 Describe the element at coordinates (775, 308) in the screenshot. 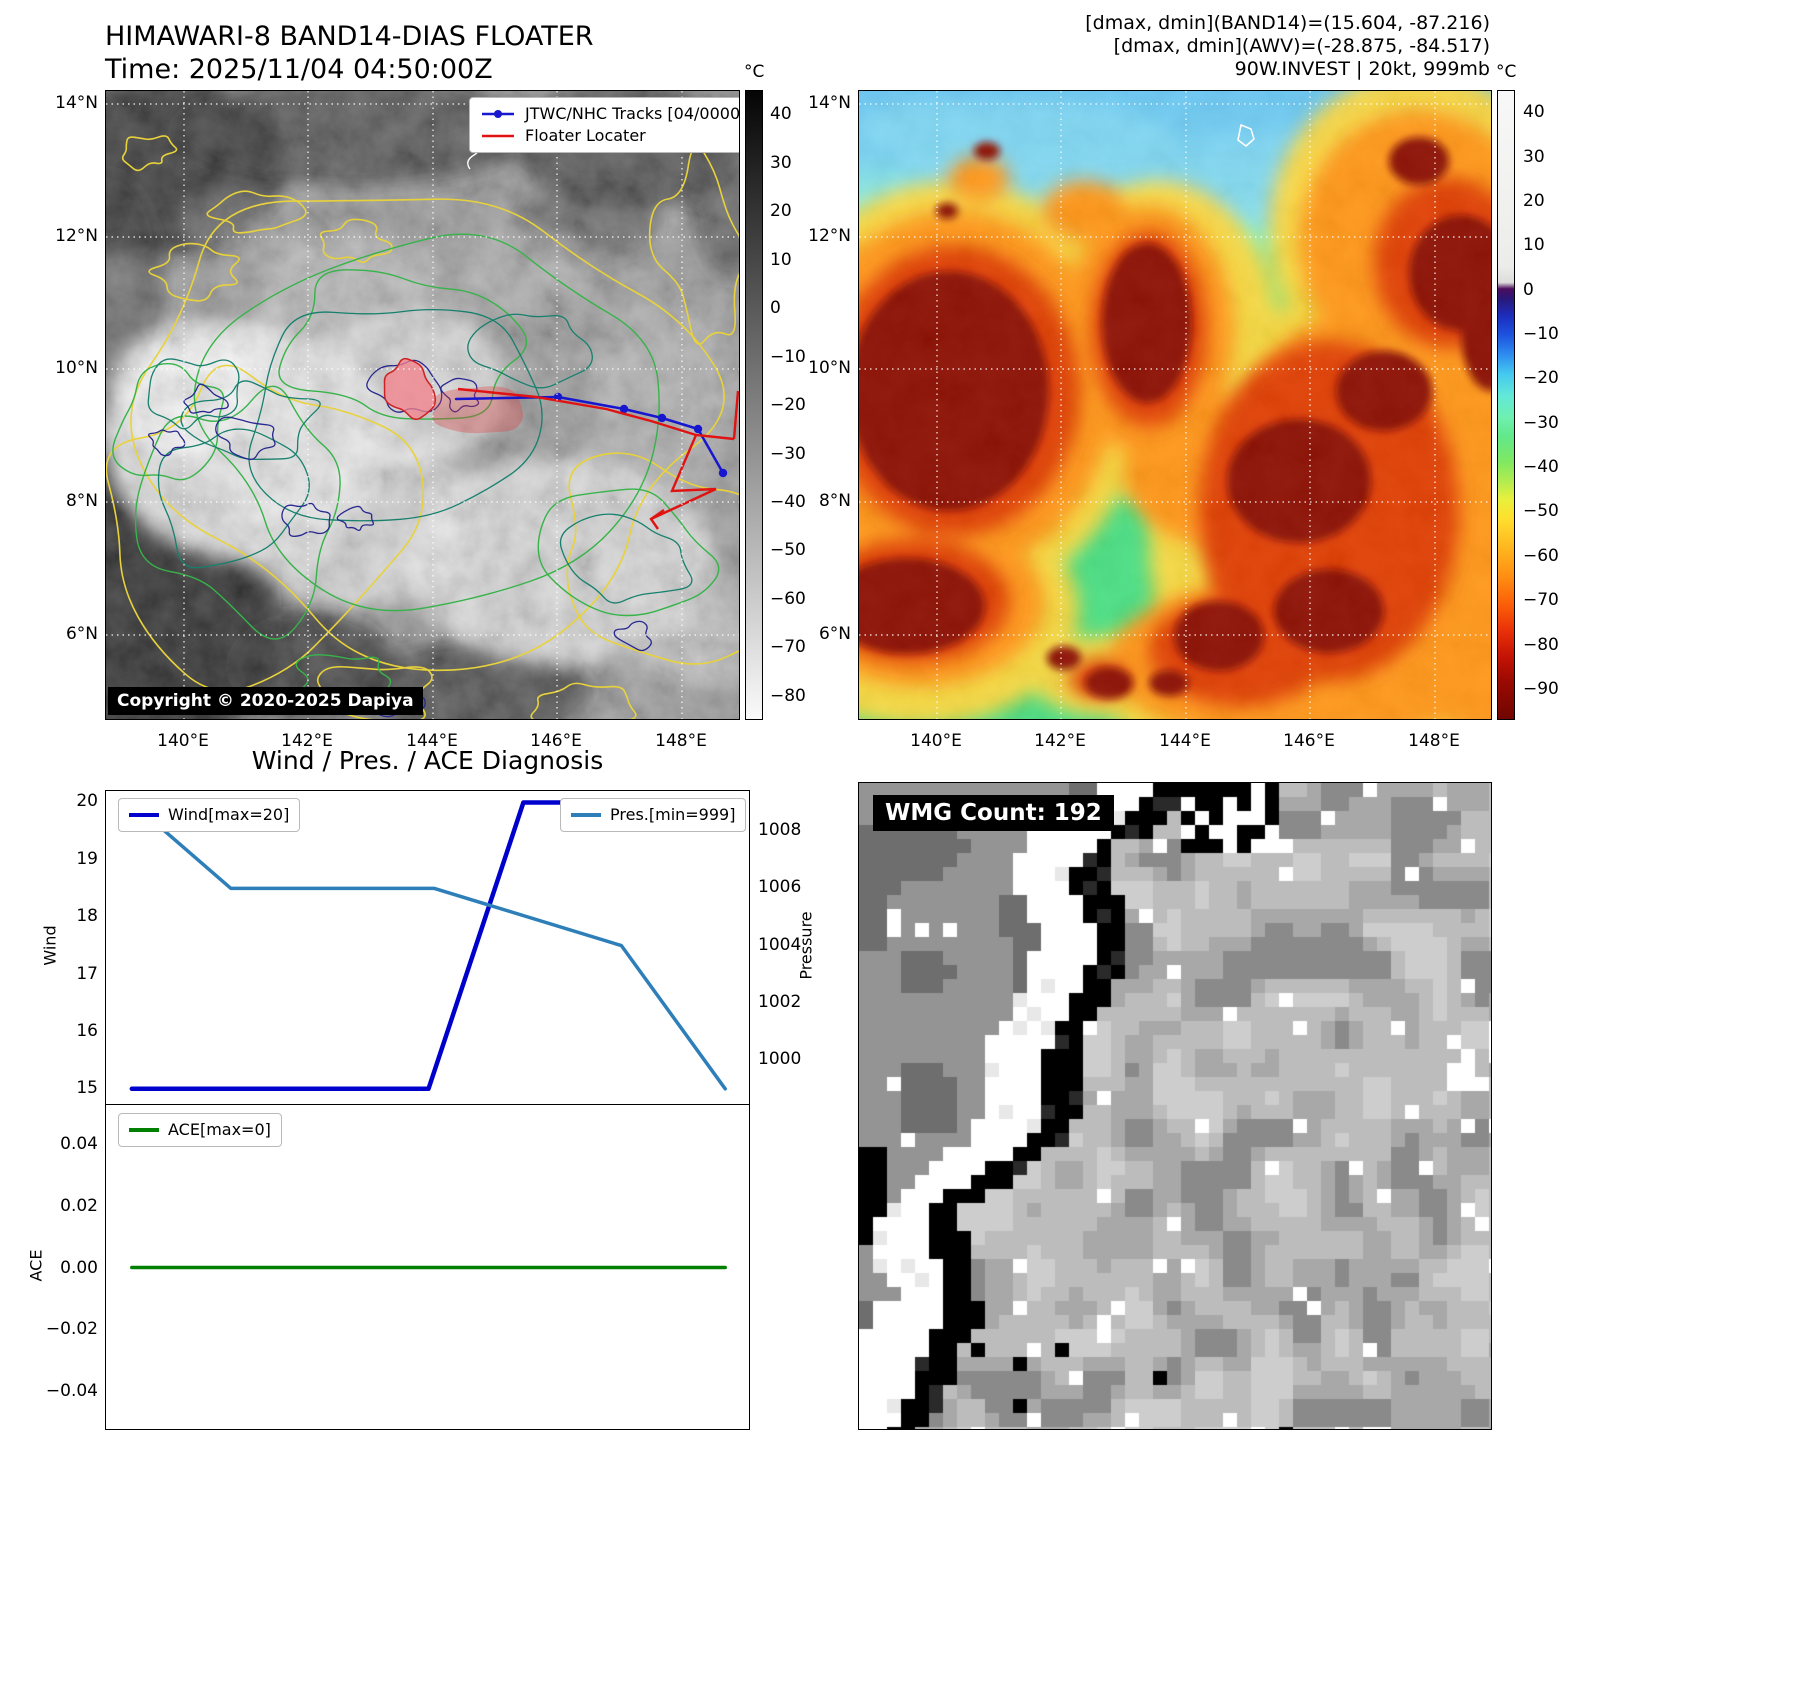

I see `ir-cb-tick-4: 0` at that location.